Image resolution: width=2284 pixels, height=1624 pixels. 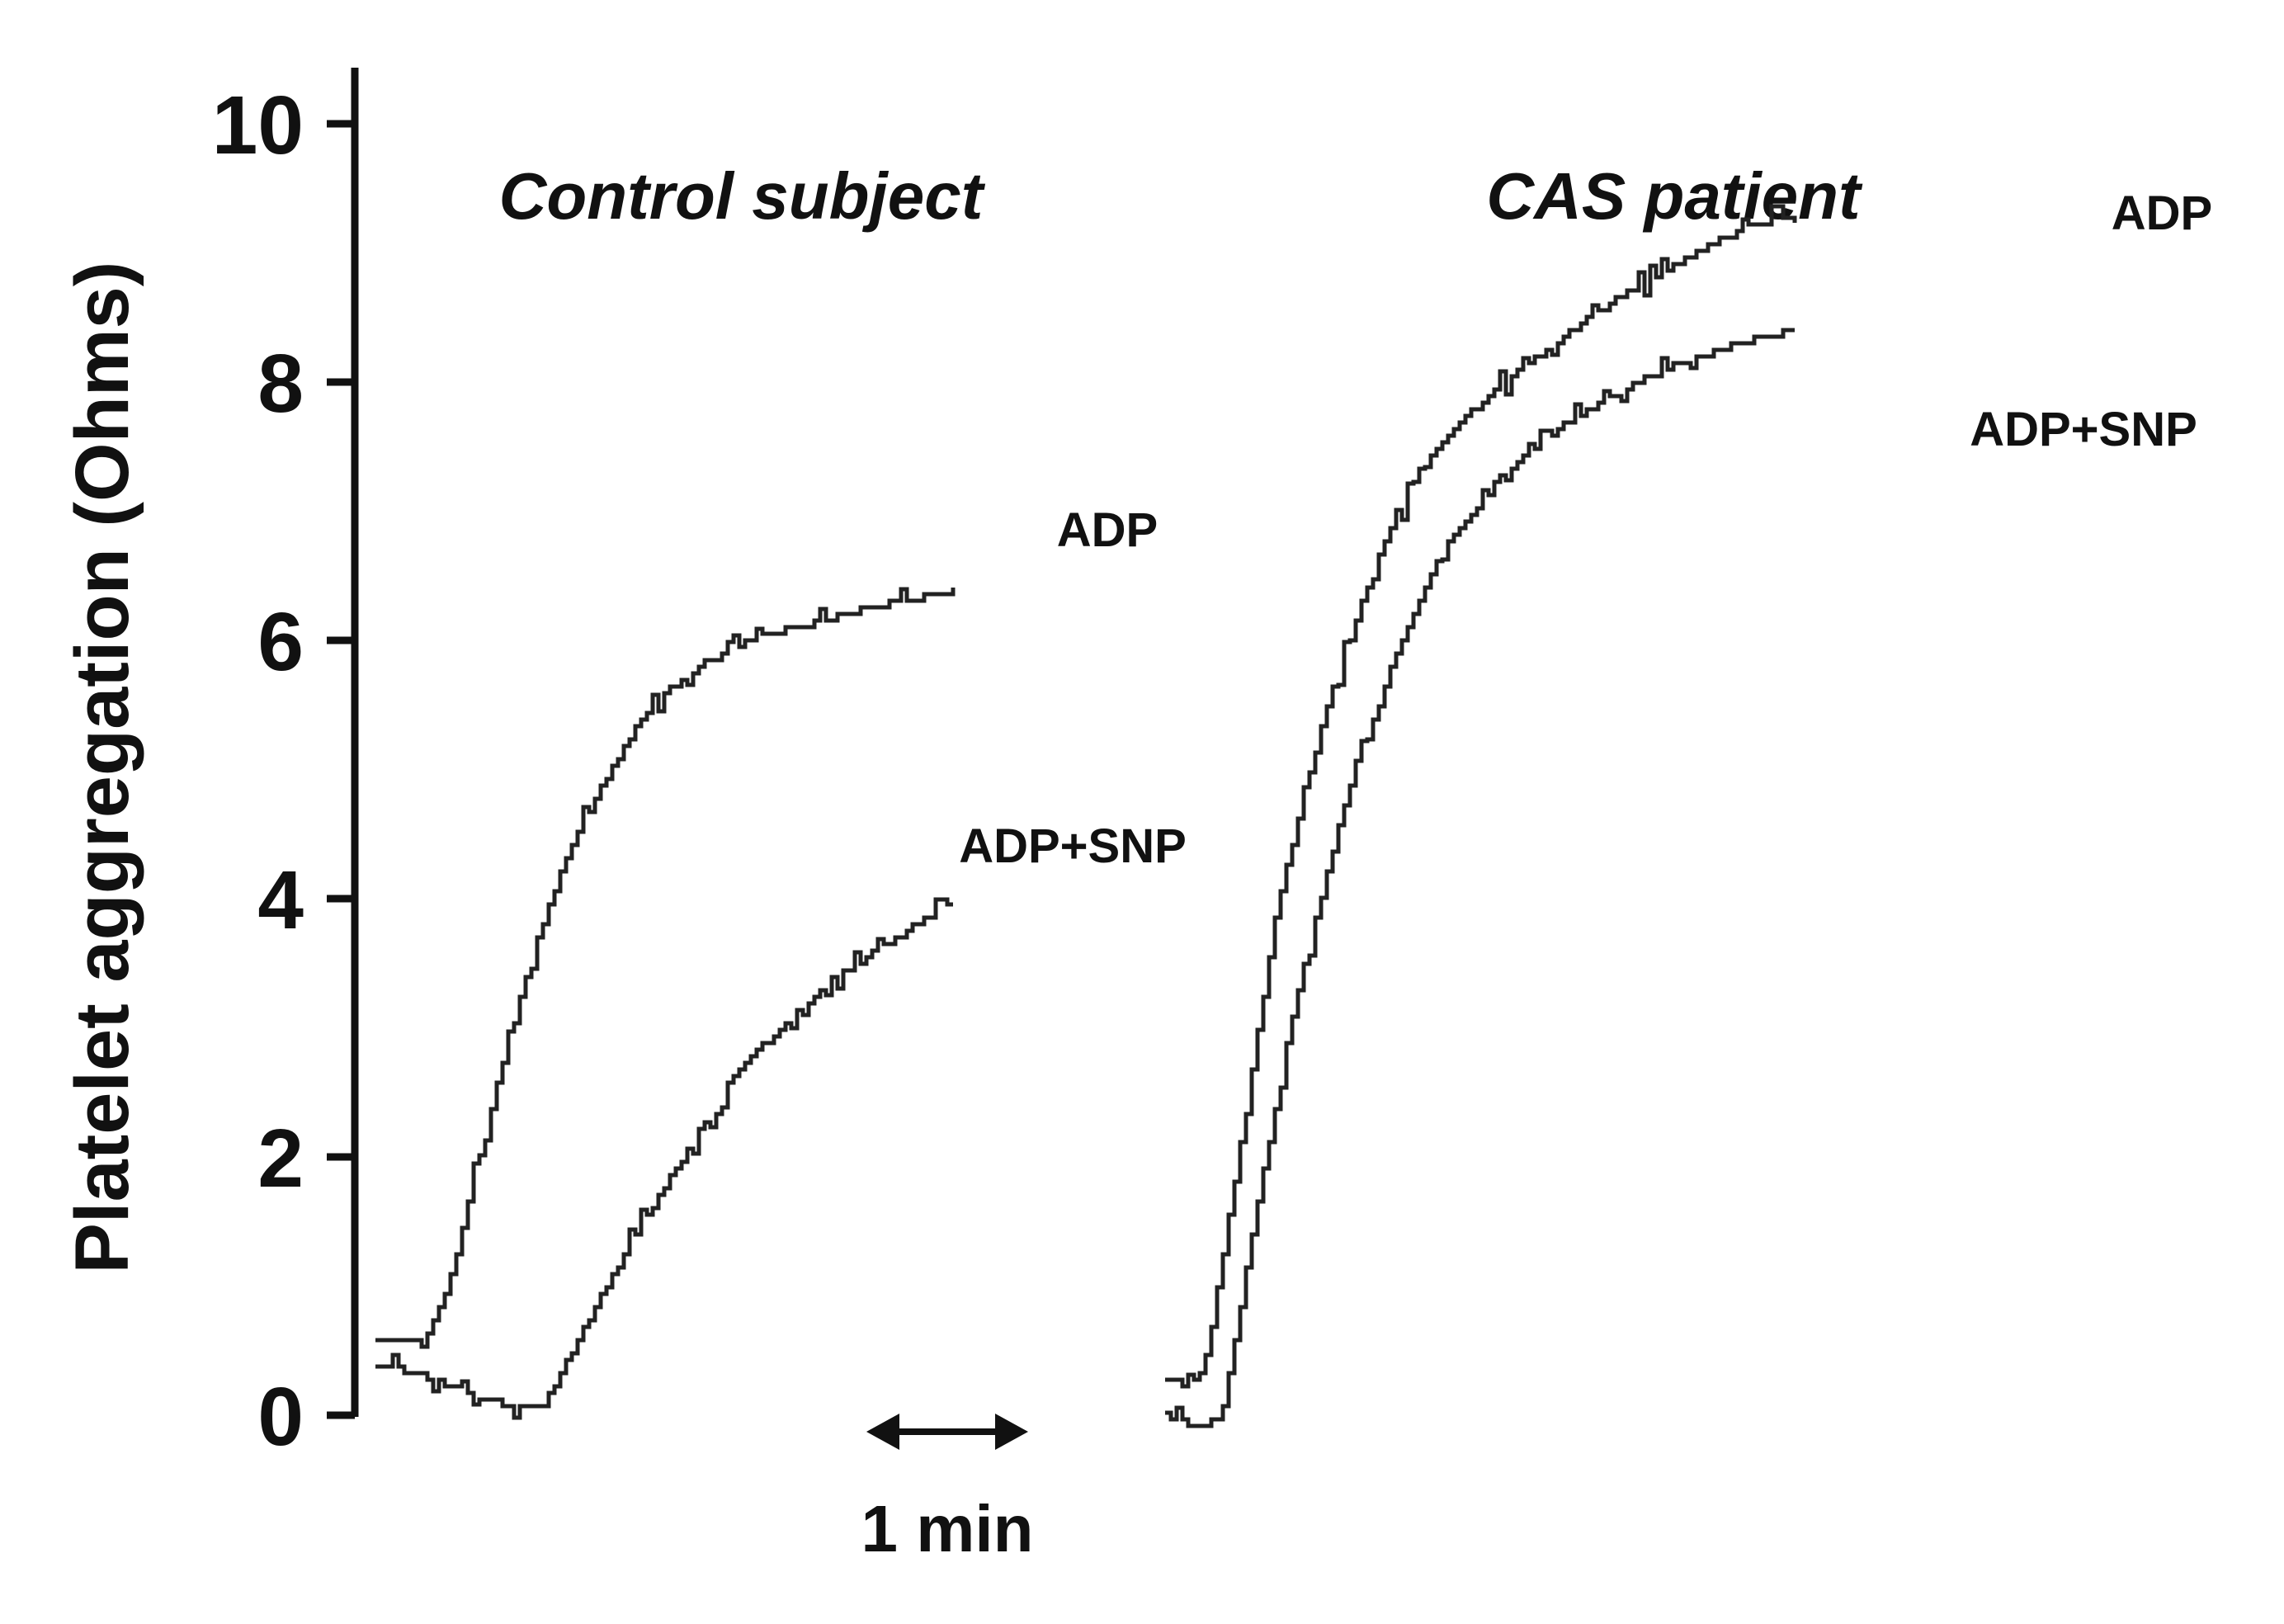 What do you see at coordinates (280, 384) in the screenshot?
I see `y-tick-label: 8` at bounding box center [280, 384].